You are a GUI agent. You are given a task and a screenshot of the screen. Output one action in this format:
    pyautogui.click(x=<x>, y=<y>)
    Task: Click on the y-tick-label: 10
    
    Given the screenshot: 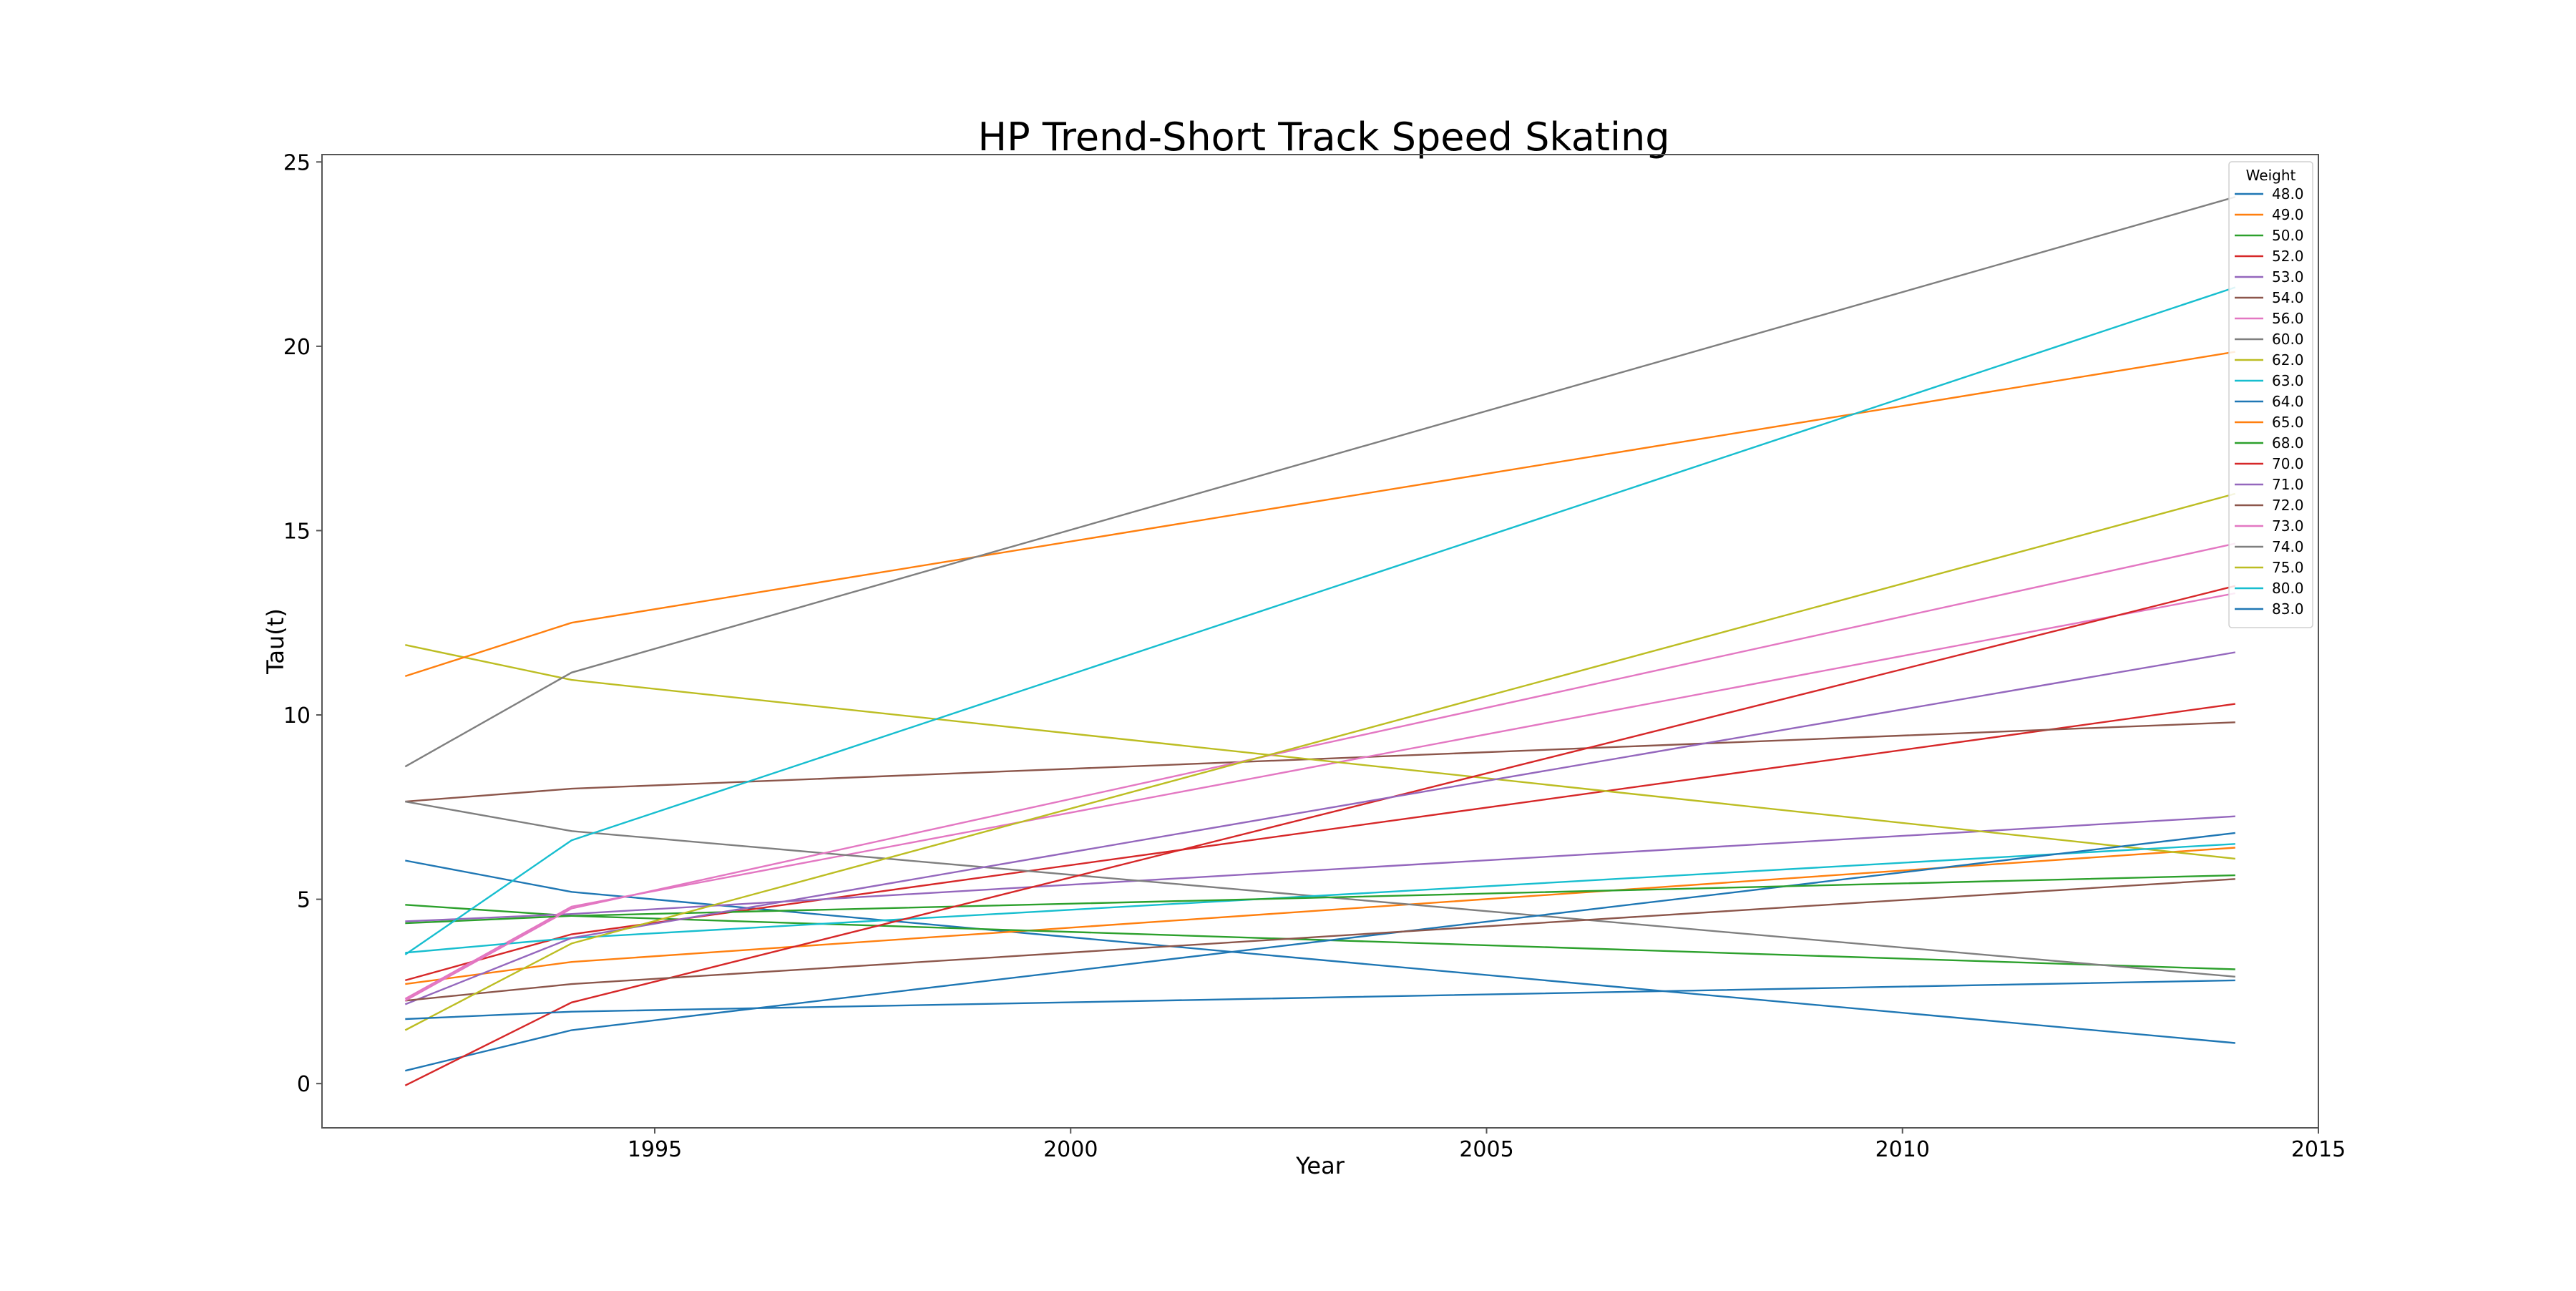 What is the action you would take?
    pyautogui.click(x=297, y=716)
    